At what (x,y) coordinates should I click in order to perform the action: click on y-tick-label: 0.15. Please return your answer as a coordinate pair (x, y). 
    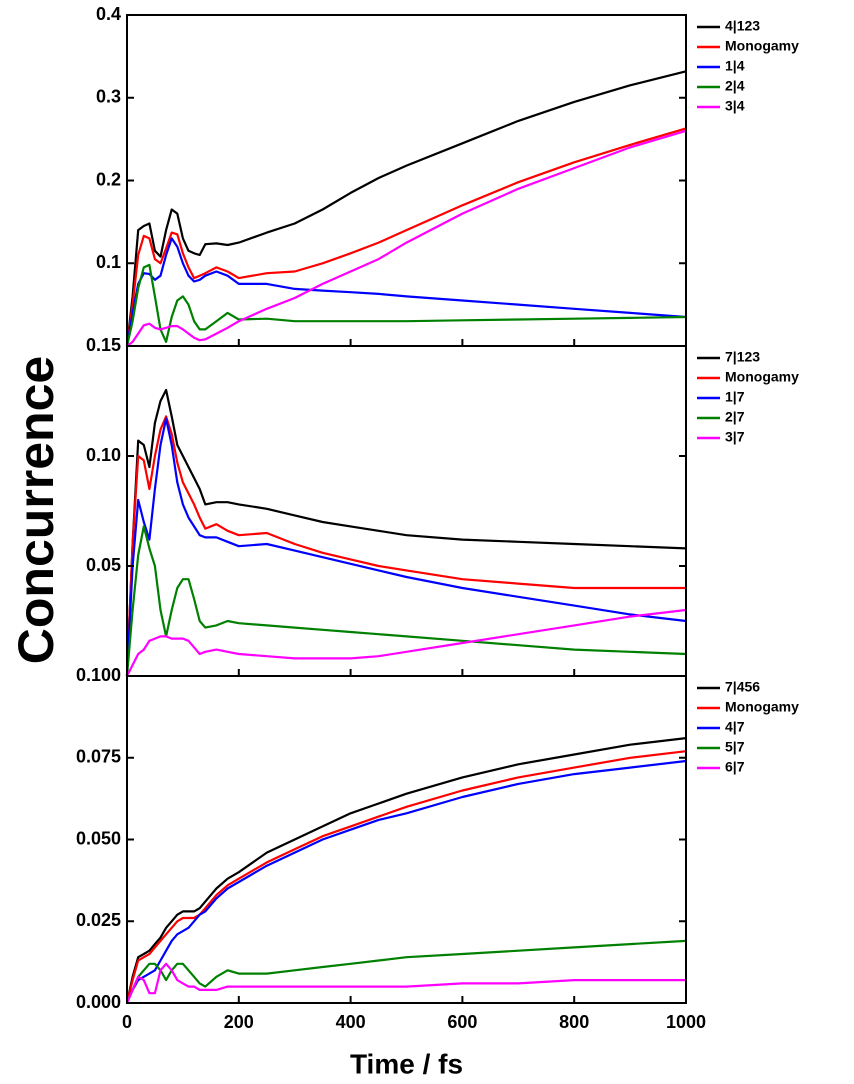
    Looking at the image, I should click on (103, 345).